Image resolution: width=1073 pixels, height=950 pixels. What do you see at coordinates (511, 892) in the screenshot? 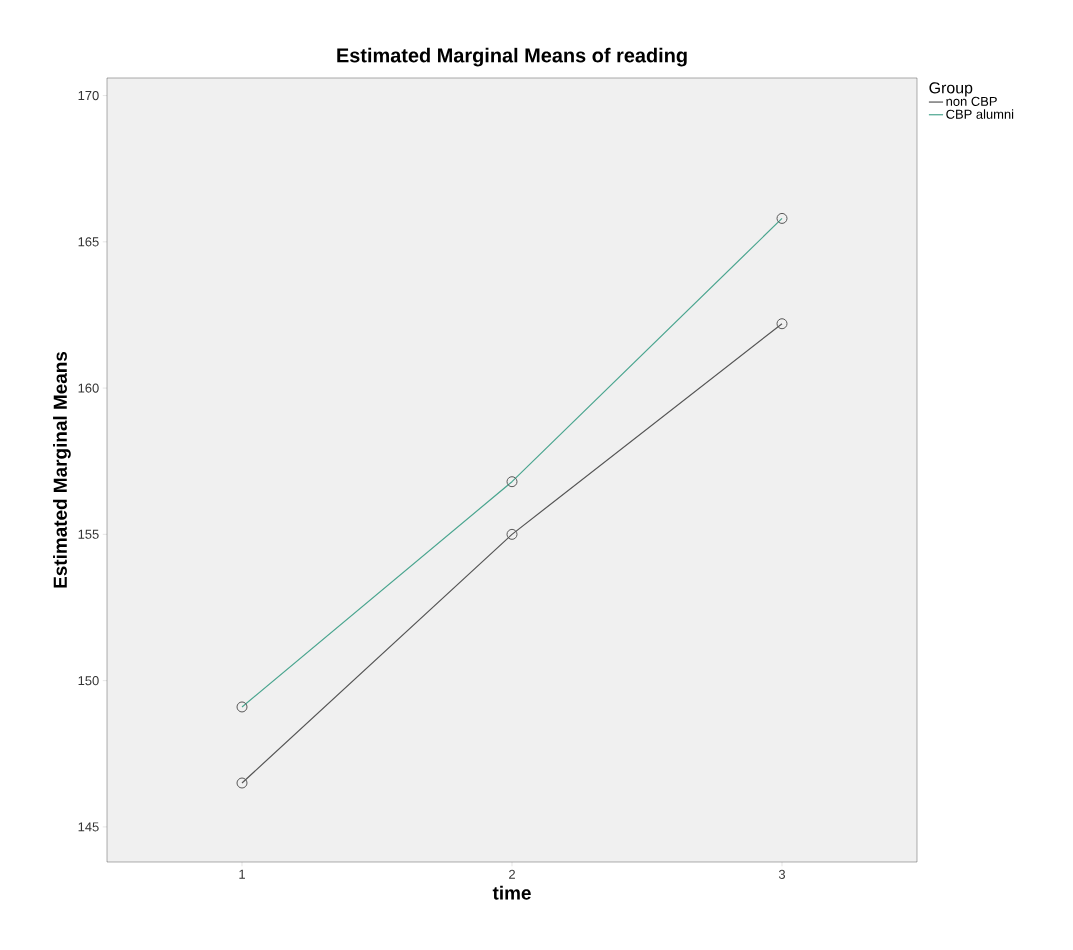
I see `x-axis-title: time` at bounding box center [511, 892].